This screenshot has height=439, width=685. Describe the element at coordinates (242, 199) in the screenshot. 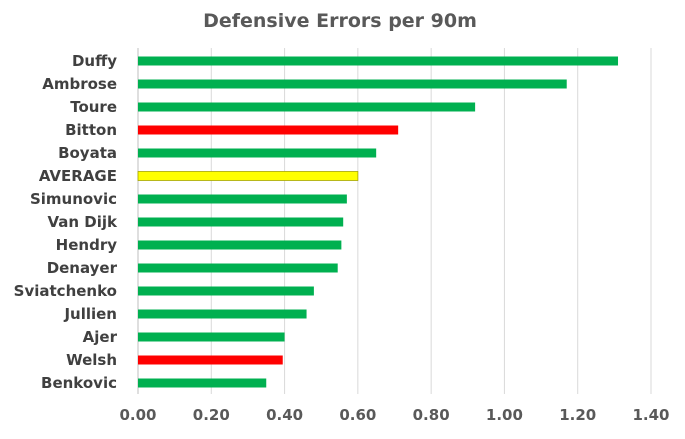

I see `bar-simunovic` at that location.